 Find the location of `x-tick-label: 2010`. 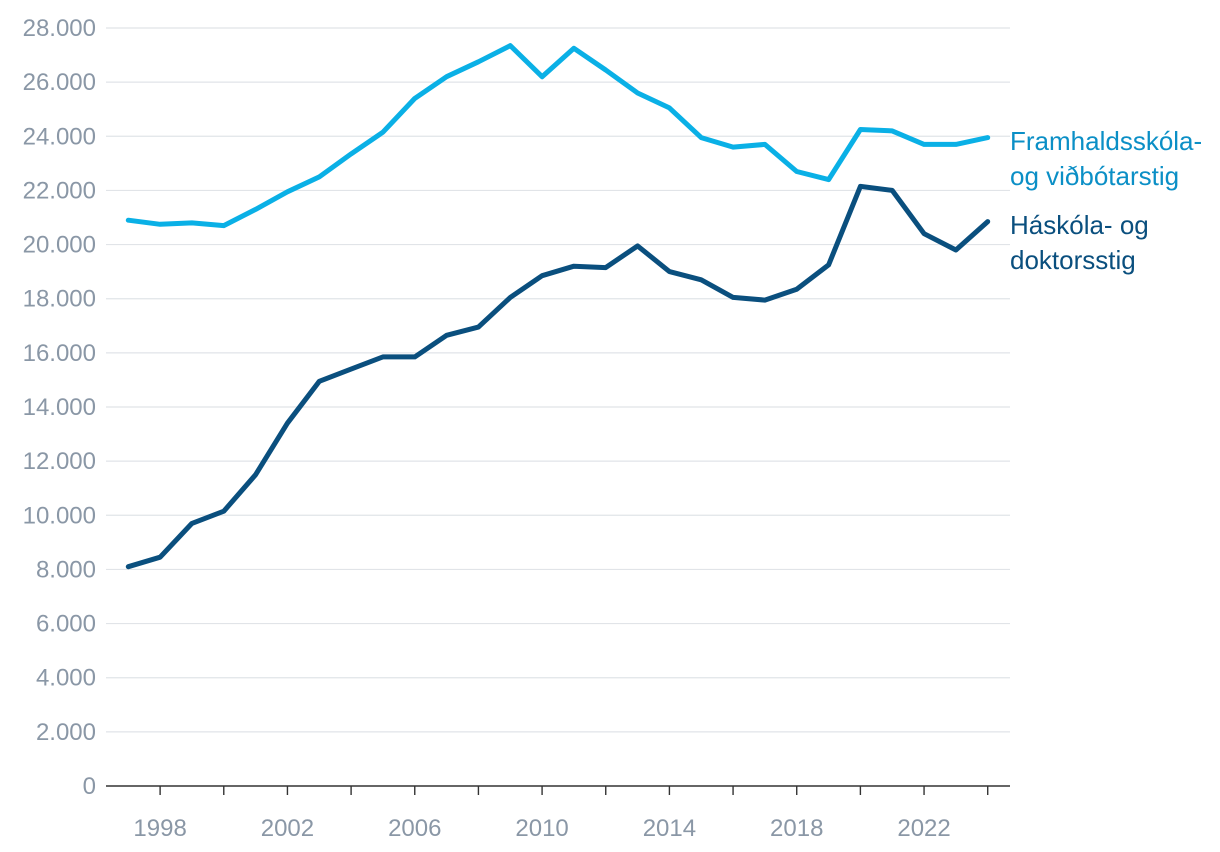

x-tick-label: 2010 is located at coordinates (541, 828).